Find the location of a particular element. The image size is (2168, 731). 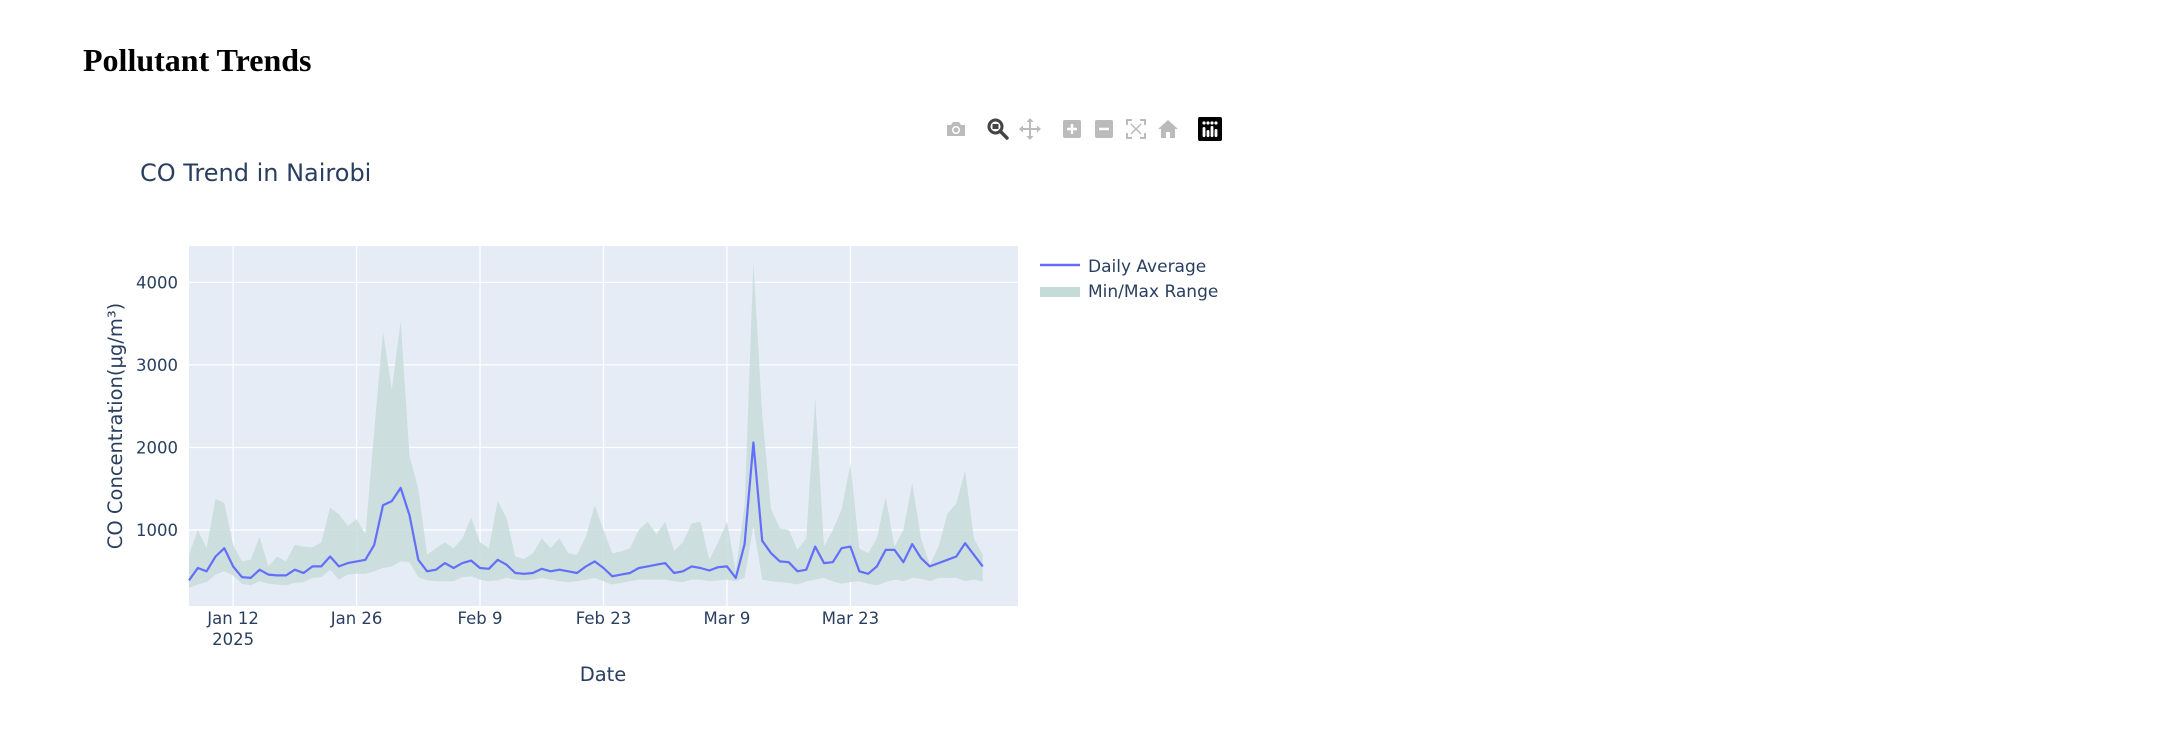

plotly-logo-icon is located at coordinates (1210, 129).